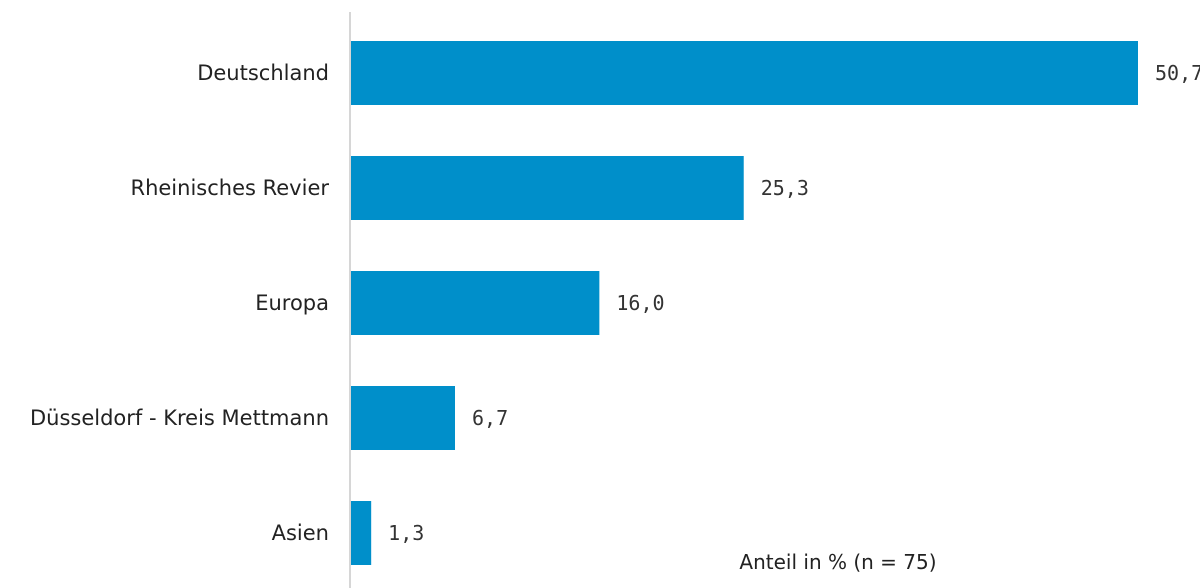 The width and height of the screenshot is (1200, 588). I want to click on value-label-deutschland: 50,7, so click(1177, 73).